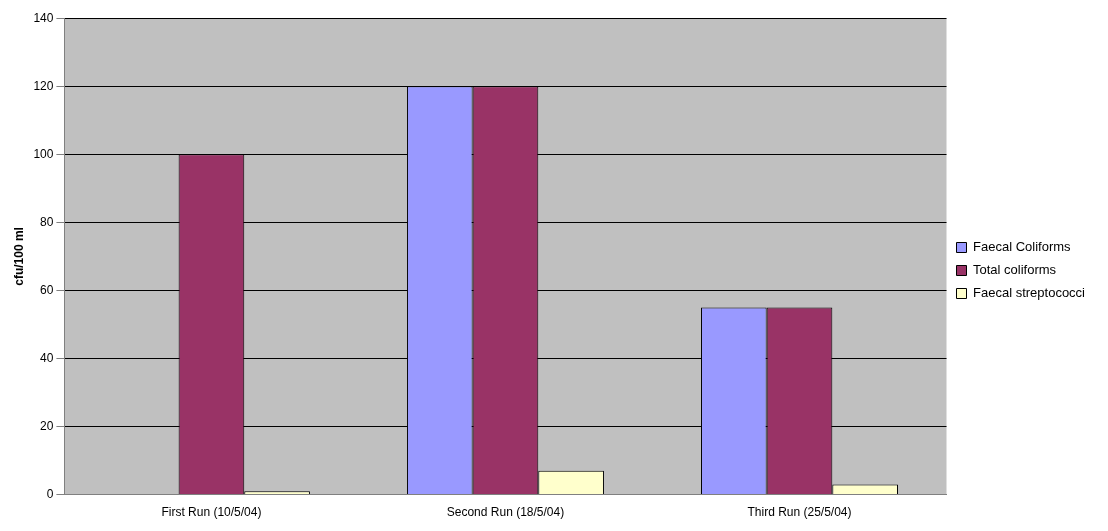 This screenshot has height=531, width=1108. Describe the element at coordinates (47, 289) in the screenshot. I see `y-tick-label: 60` at that location.